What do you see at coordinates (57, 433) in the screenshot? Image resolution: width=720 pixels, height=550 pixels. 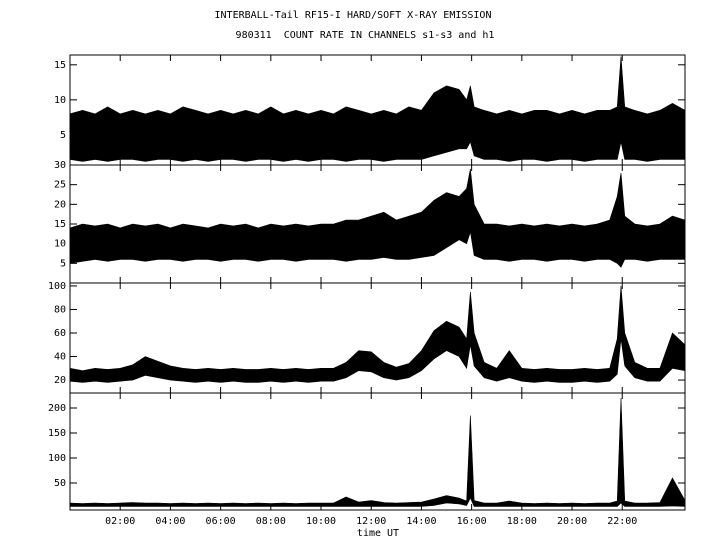 I see `y-tick-label: 150` at bounding box center [57, 433].